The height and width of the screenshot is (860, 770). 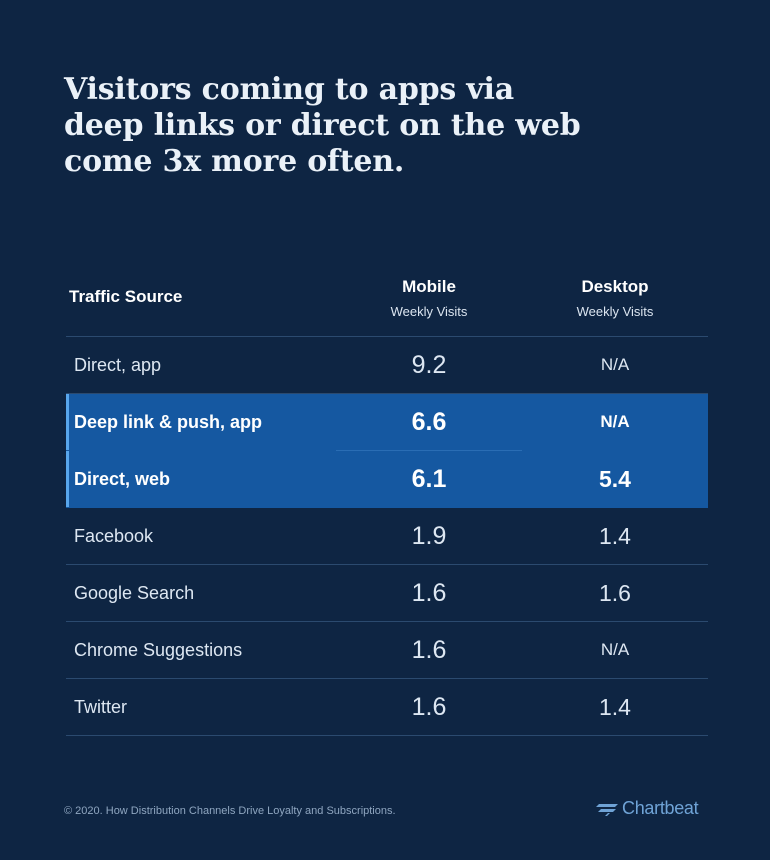 What do you see at coordinates (387, 479) in the screenshot?
I see `table-row: Direct, web 6.1 5.4` at bounding box center [387, 479].